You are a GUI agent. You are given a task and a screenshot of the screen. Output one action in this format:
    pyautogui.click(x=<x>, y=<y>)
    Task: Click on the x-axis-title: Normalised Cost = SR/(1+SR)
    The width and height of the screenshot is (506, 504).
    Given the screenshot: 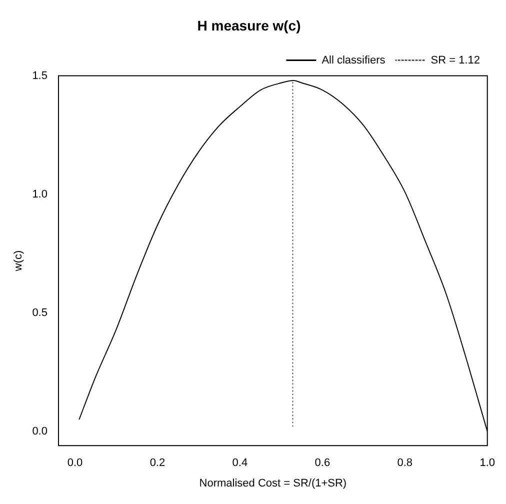 What is the action you would take?
    pyautogui.click(x=273, y=483)
    